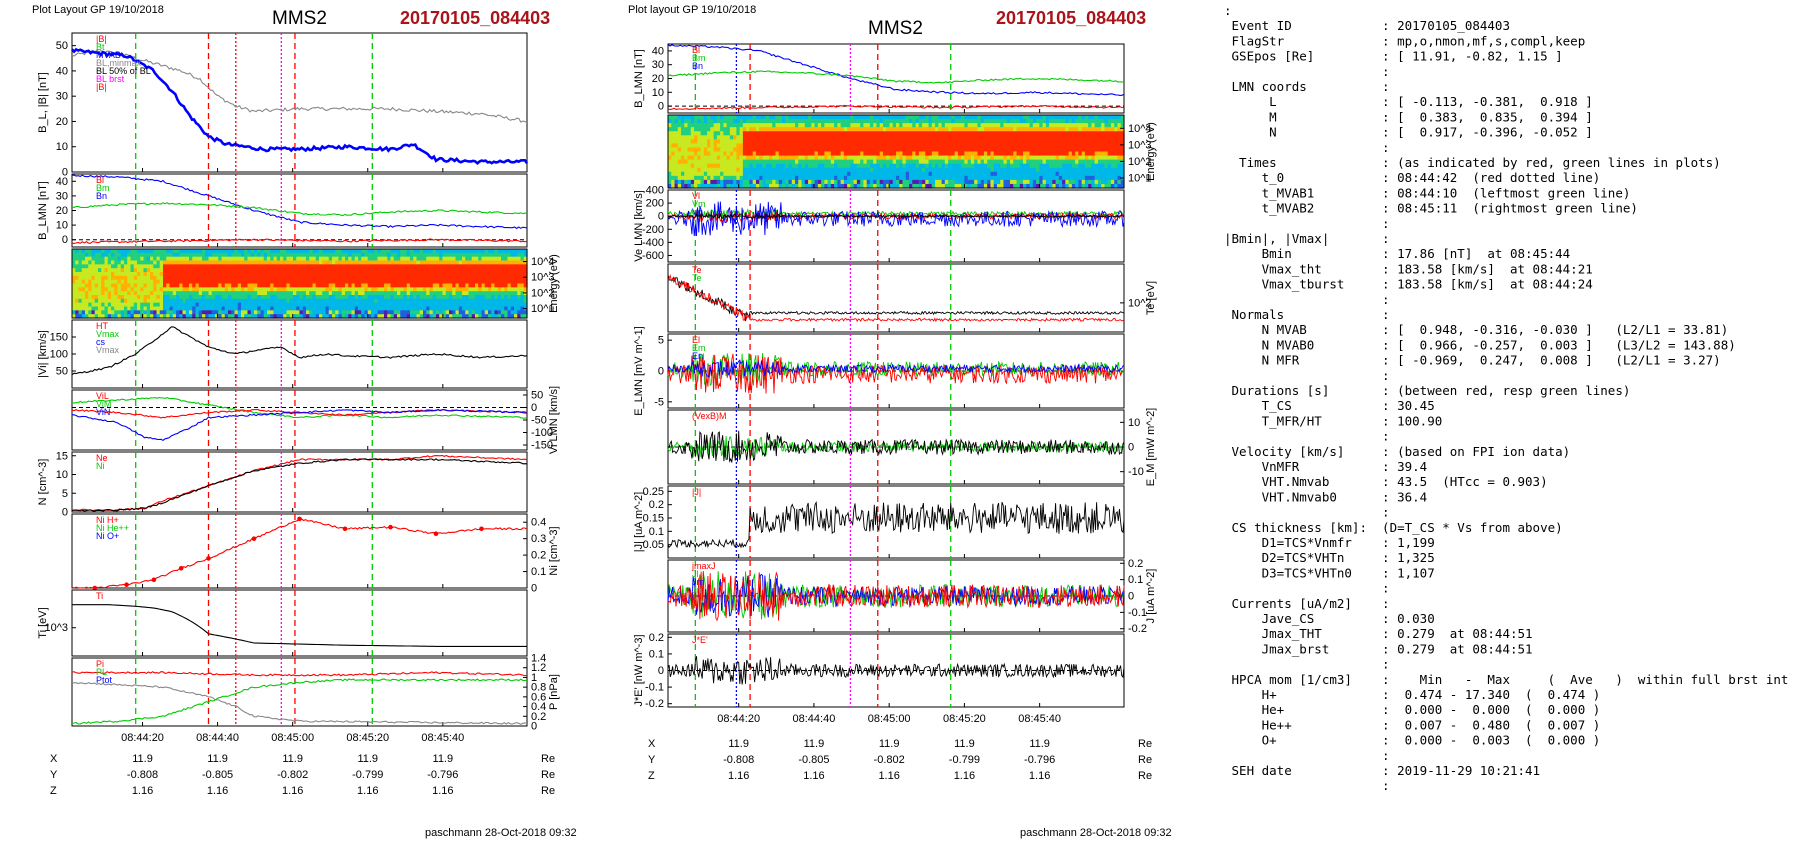 The width and height of the screenshot is (1804, 841). Describe the element at coordinates (658, 51) in the screenshot. I see `y-tick-label: 40` at that location.